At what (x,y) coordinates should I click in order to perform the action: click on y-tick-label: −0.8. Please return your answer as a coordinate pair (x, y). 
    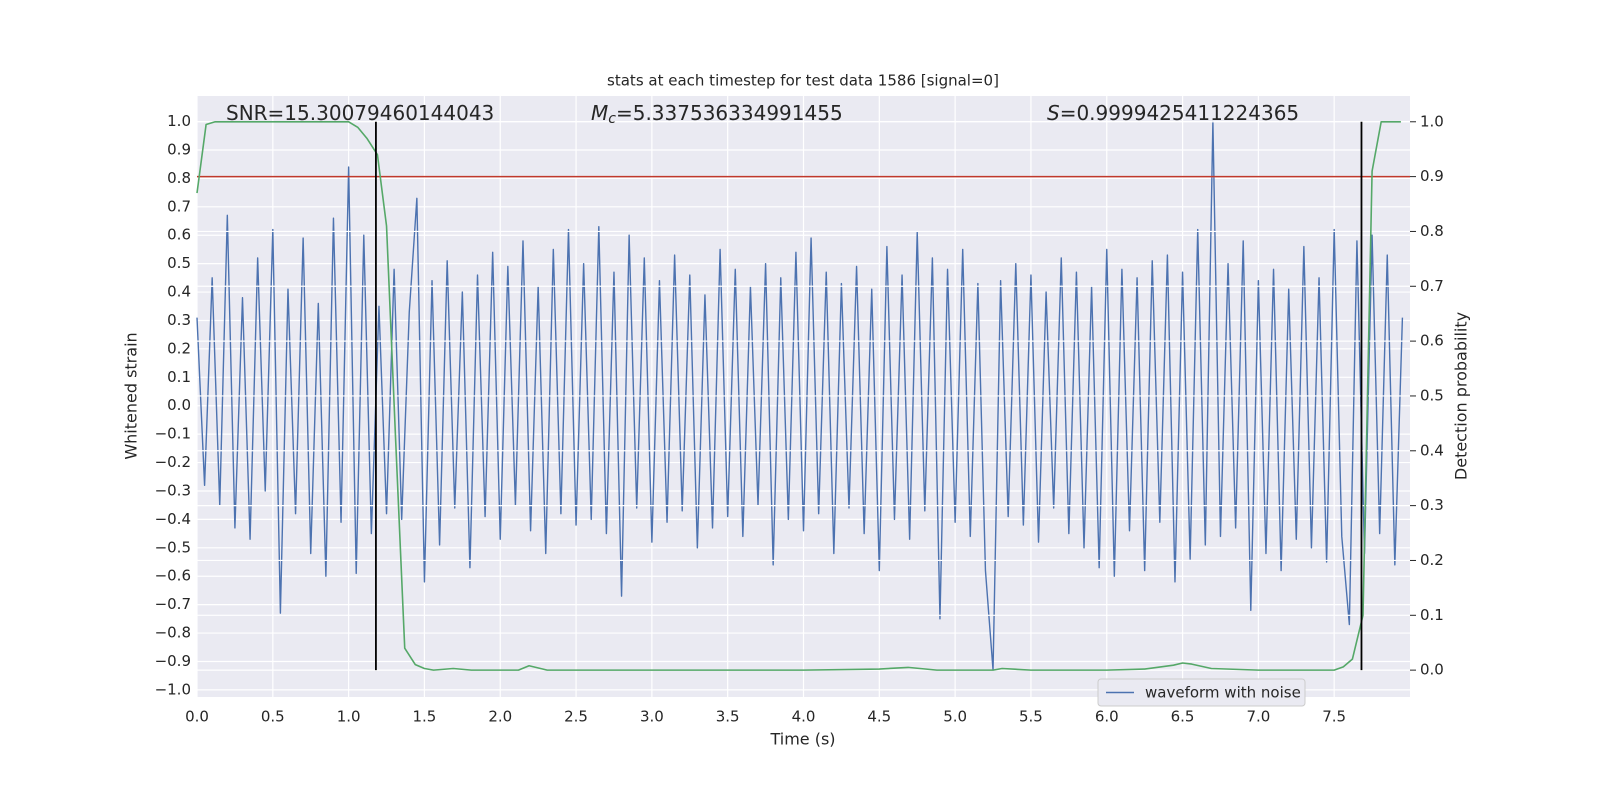
    Looking at the image, I should click on (173, 633).